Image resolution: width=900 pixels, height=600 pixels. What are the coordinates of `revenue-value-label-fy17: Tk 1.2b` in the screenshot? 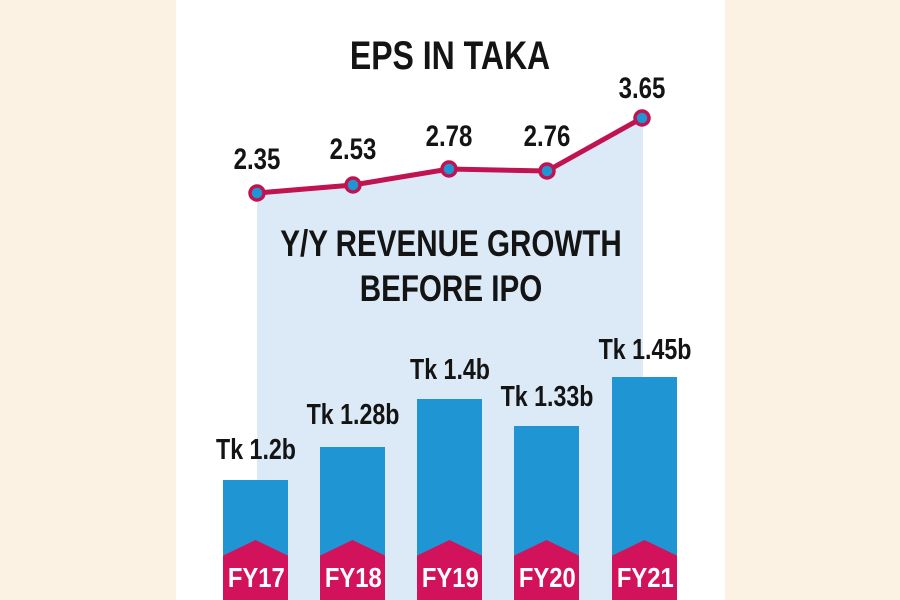 It's located at (256, 450).